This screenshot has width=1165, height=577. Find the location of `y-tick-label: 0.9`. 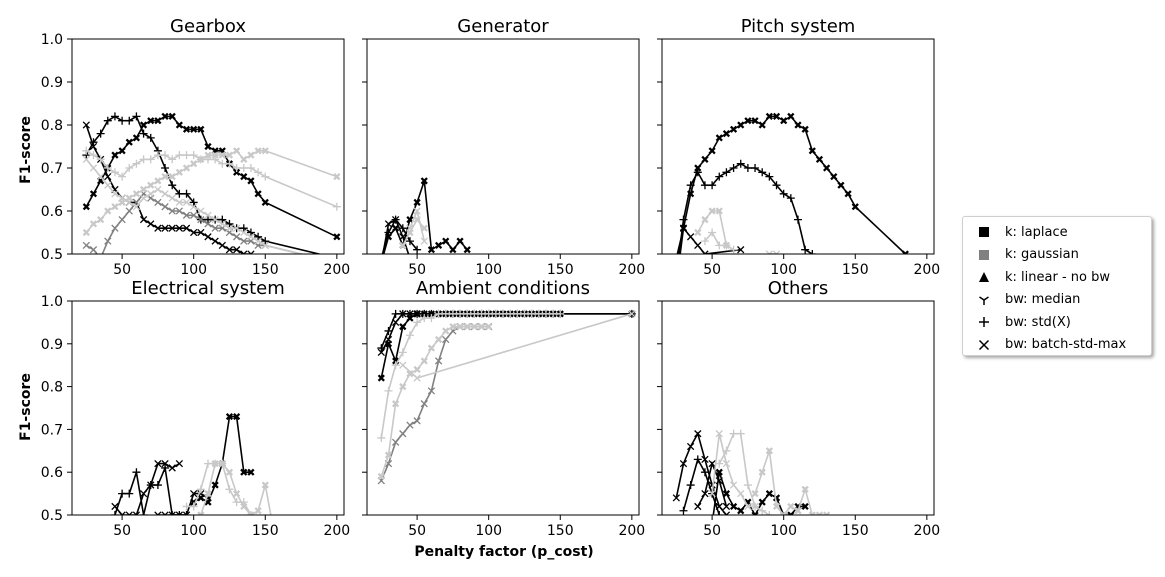

y-tick-label: 0.9 is located at coordinates (52, 345).